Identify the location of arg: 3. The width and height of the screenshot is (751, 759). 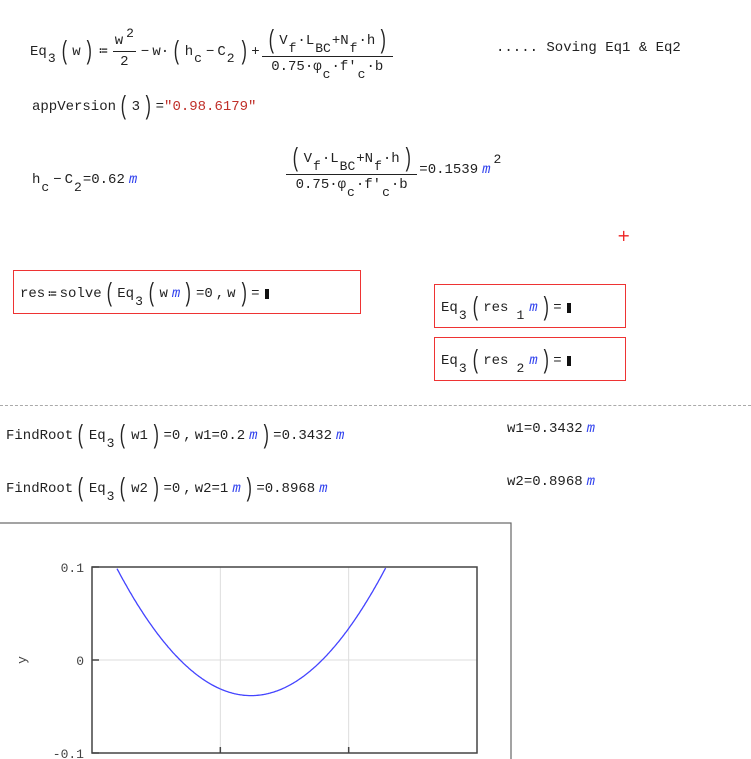
(136, 107).